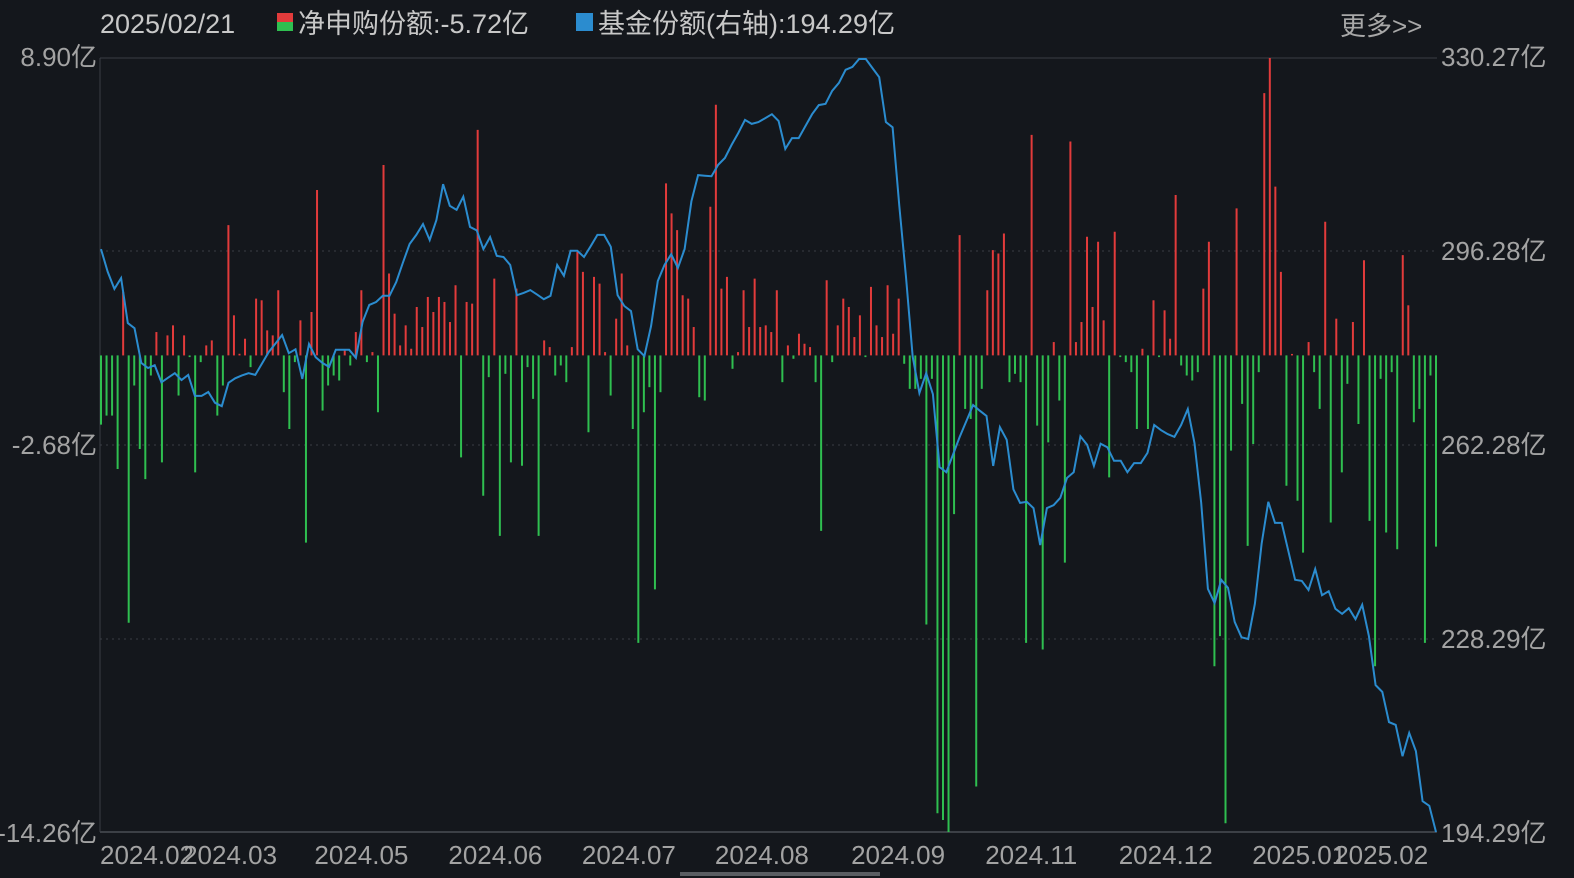 The width and height of the screenshot is (1574, 878). What do you see at coordinates (1494, 833) in the screenshot?
I see `right-axis-tick: 194.29亿` at bounding box center [1494, 833].